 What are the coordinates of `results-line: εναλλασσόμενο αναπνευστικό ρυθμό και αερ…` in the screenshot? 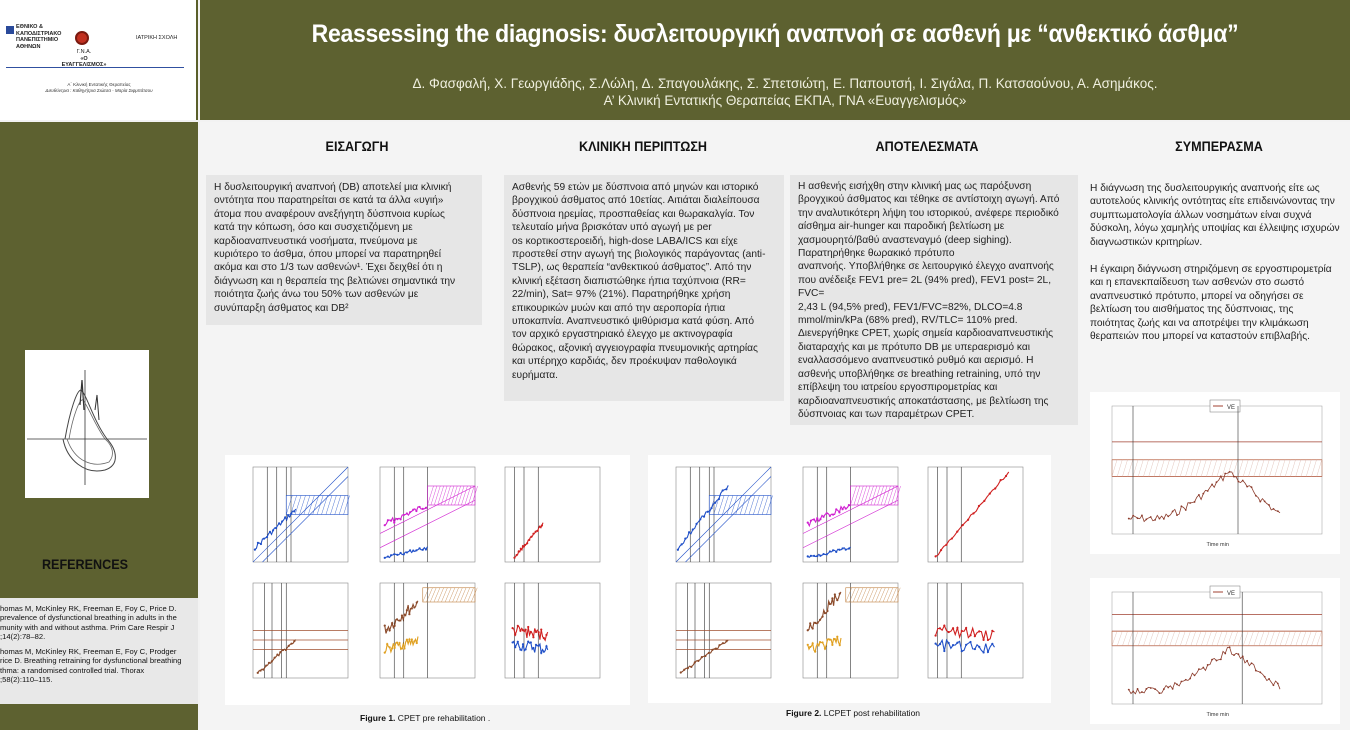 It's located at (916, 361).